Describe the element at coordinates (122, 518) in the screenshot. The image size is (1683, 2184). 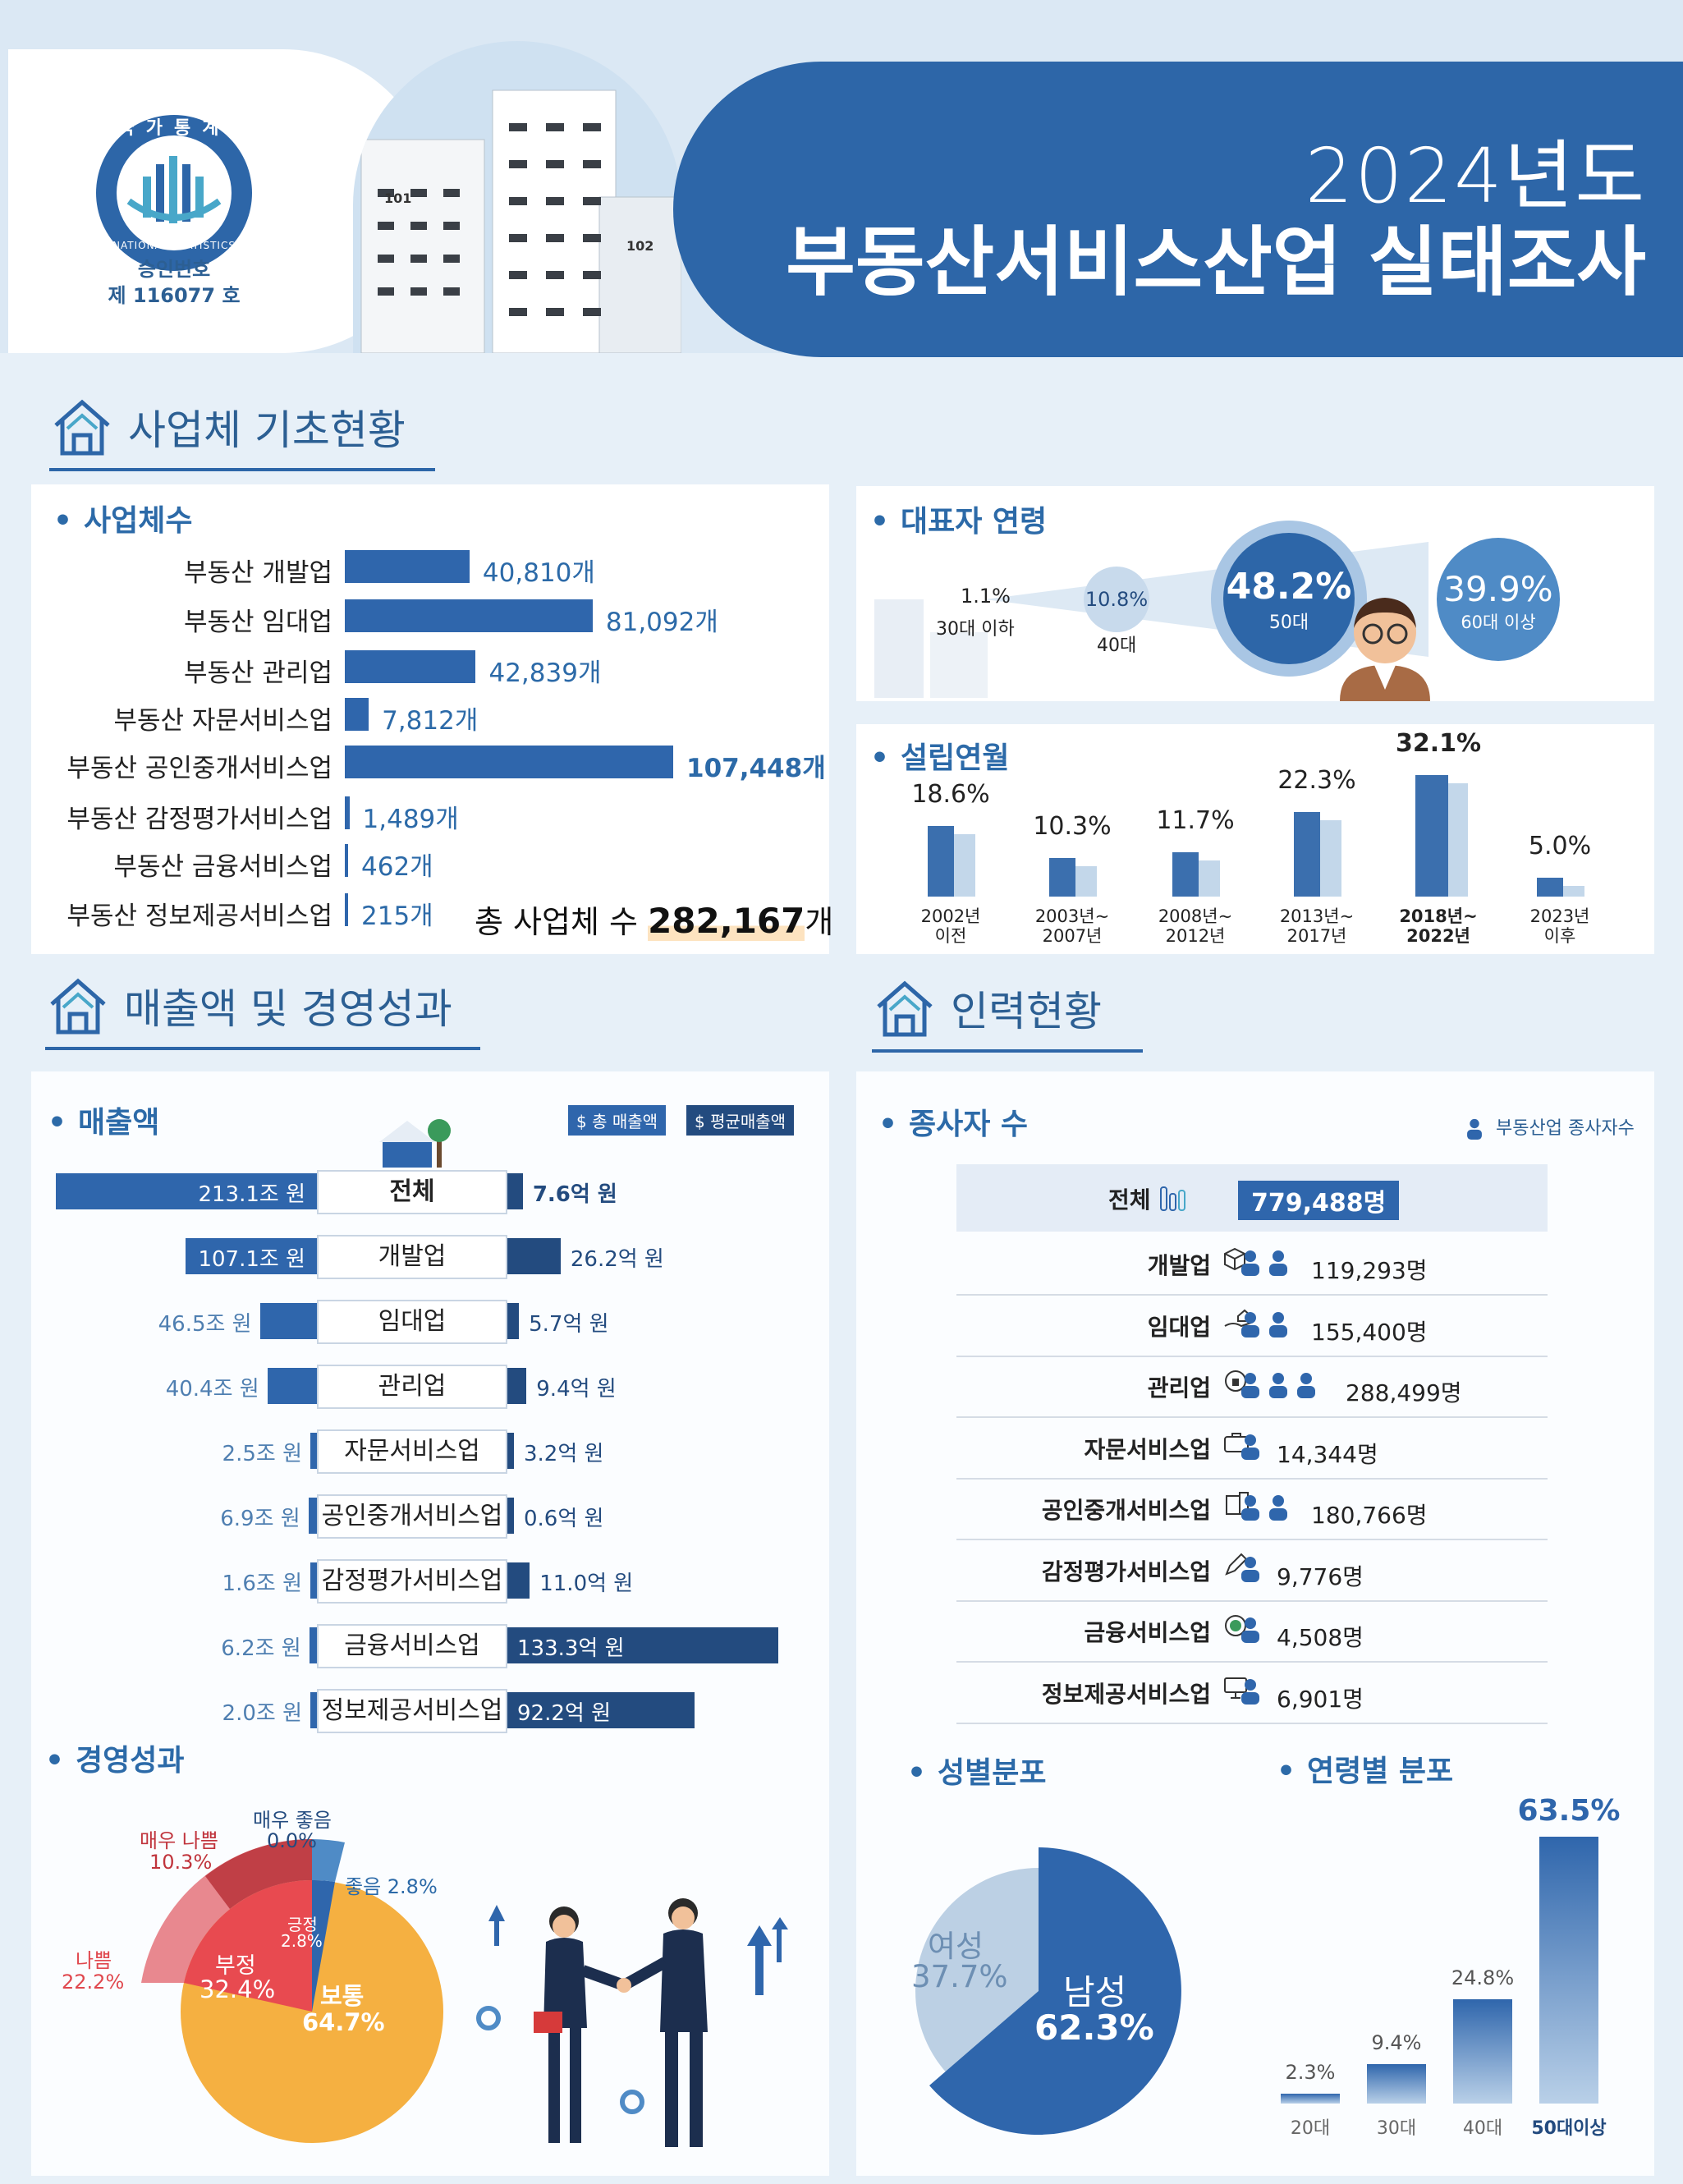
I see `business-count-title: 사업체수` at that location.